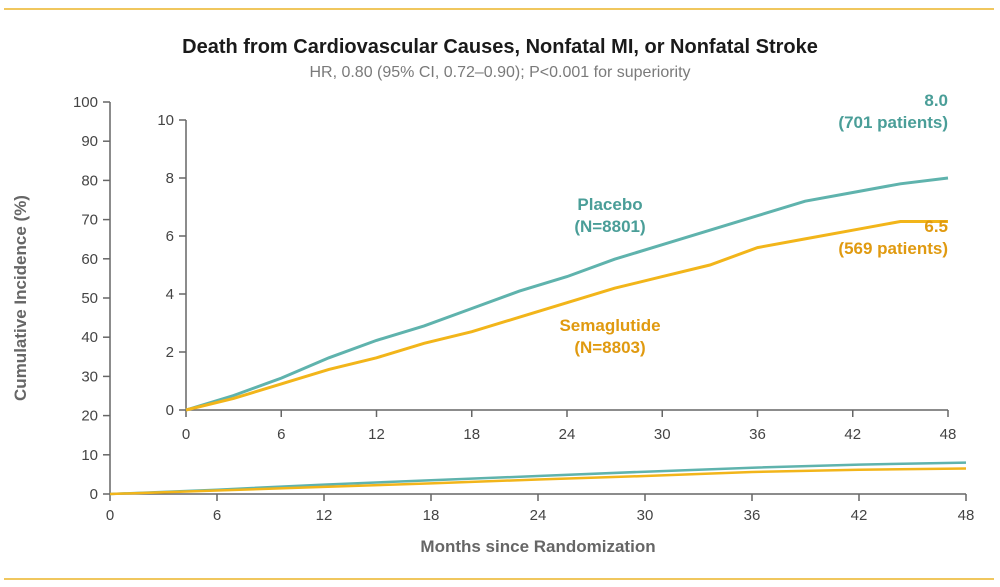 This screenshot has height=587, width=1000. Describe the element at coordinates (893, 248) in the screenshot. I see `semaglutide-end-note: (569 patients)` at that location.